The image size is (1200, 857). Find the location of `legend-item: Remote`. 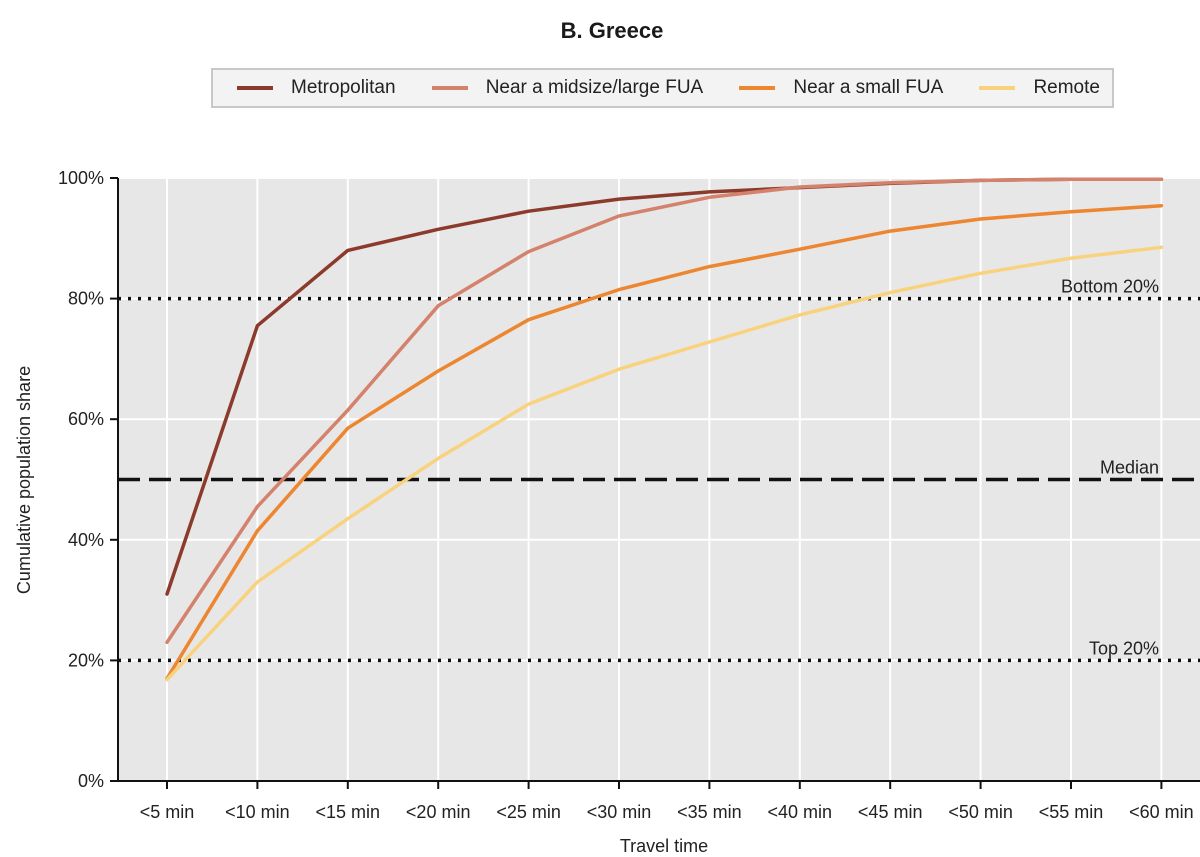

legend-item: Remote is located at coordinates (1039, 88).